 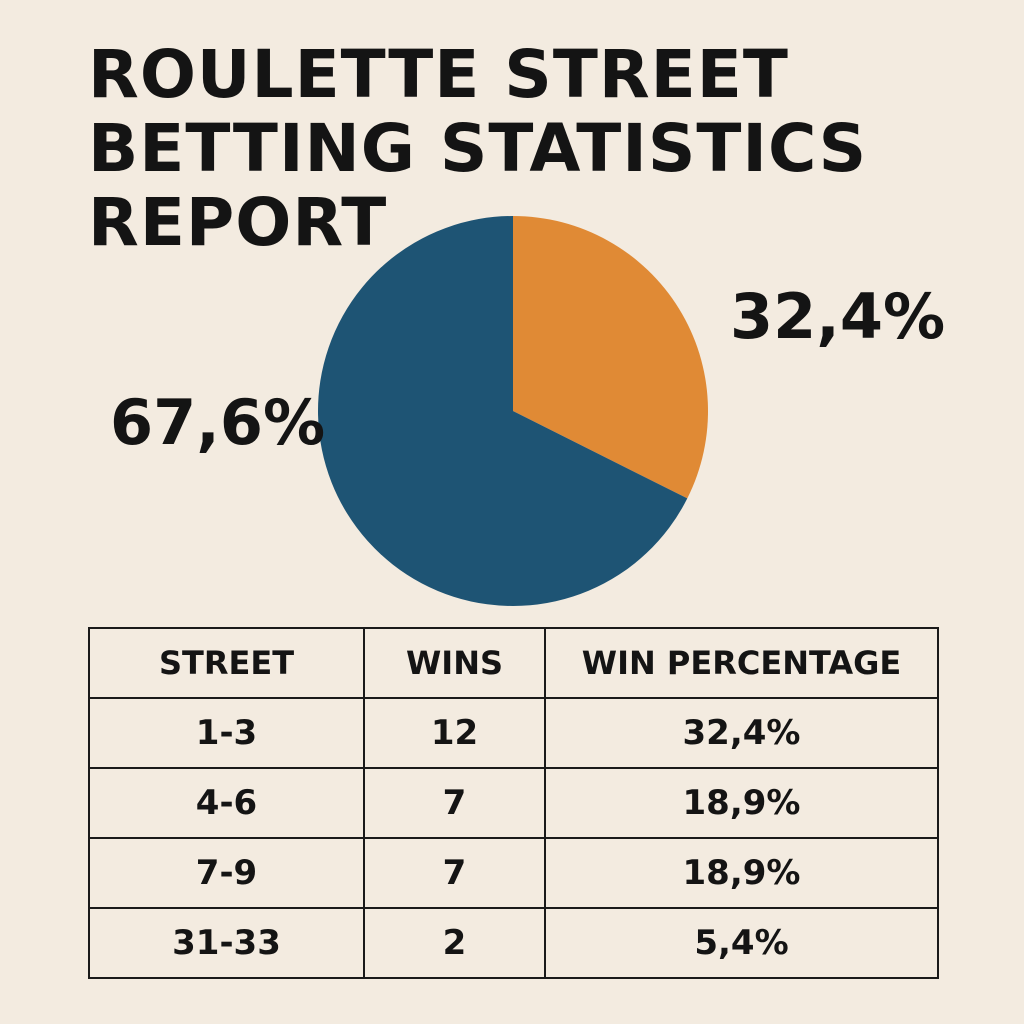 I want to click on pie-slice-blue, so click(x=503, y=410).